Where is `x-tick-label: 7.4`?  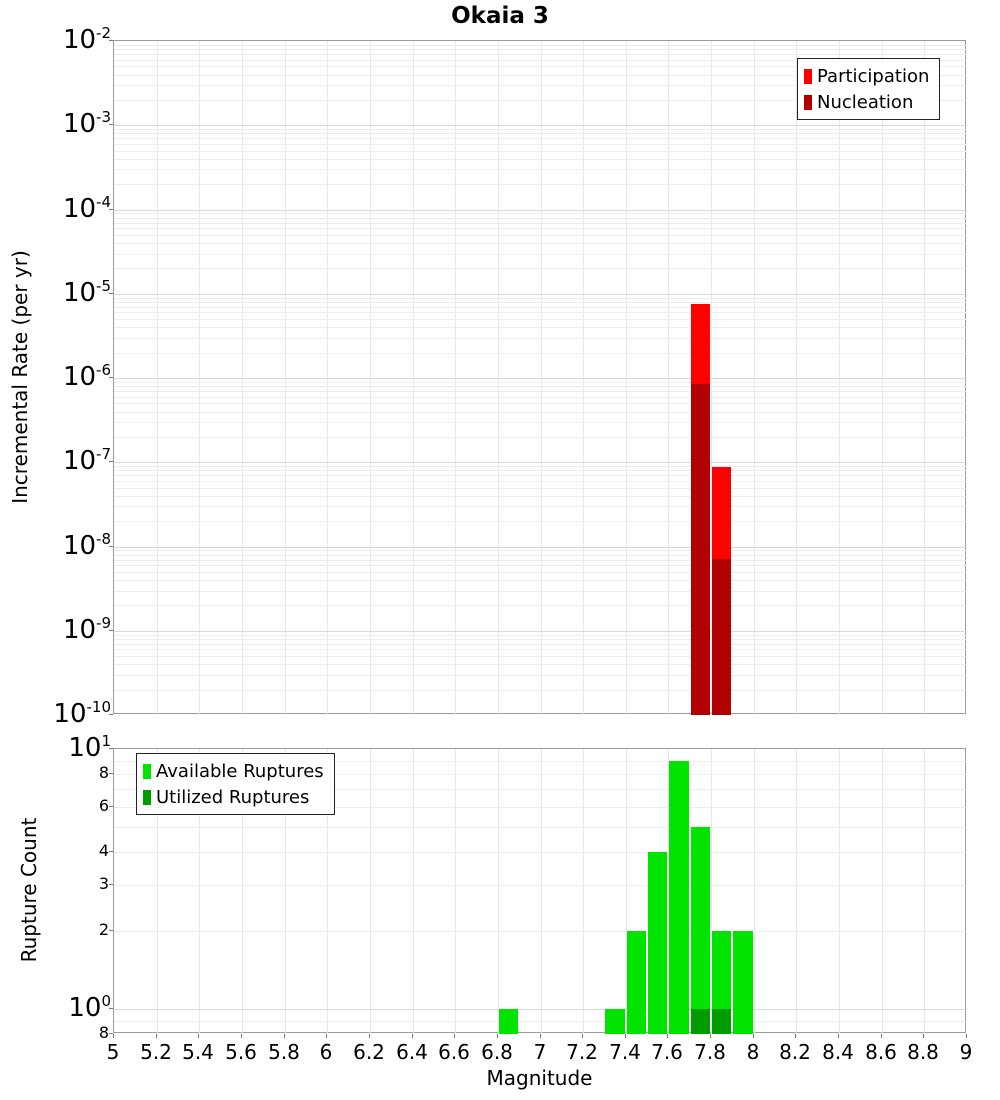 x-tick-label: 7.4 is located at coordinates (625, 1052).